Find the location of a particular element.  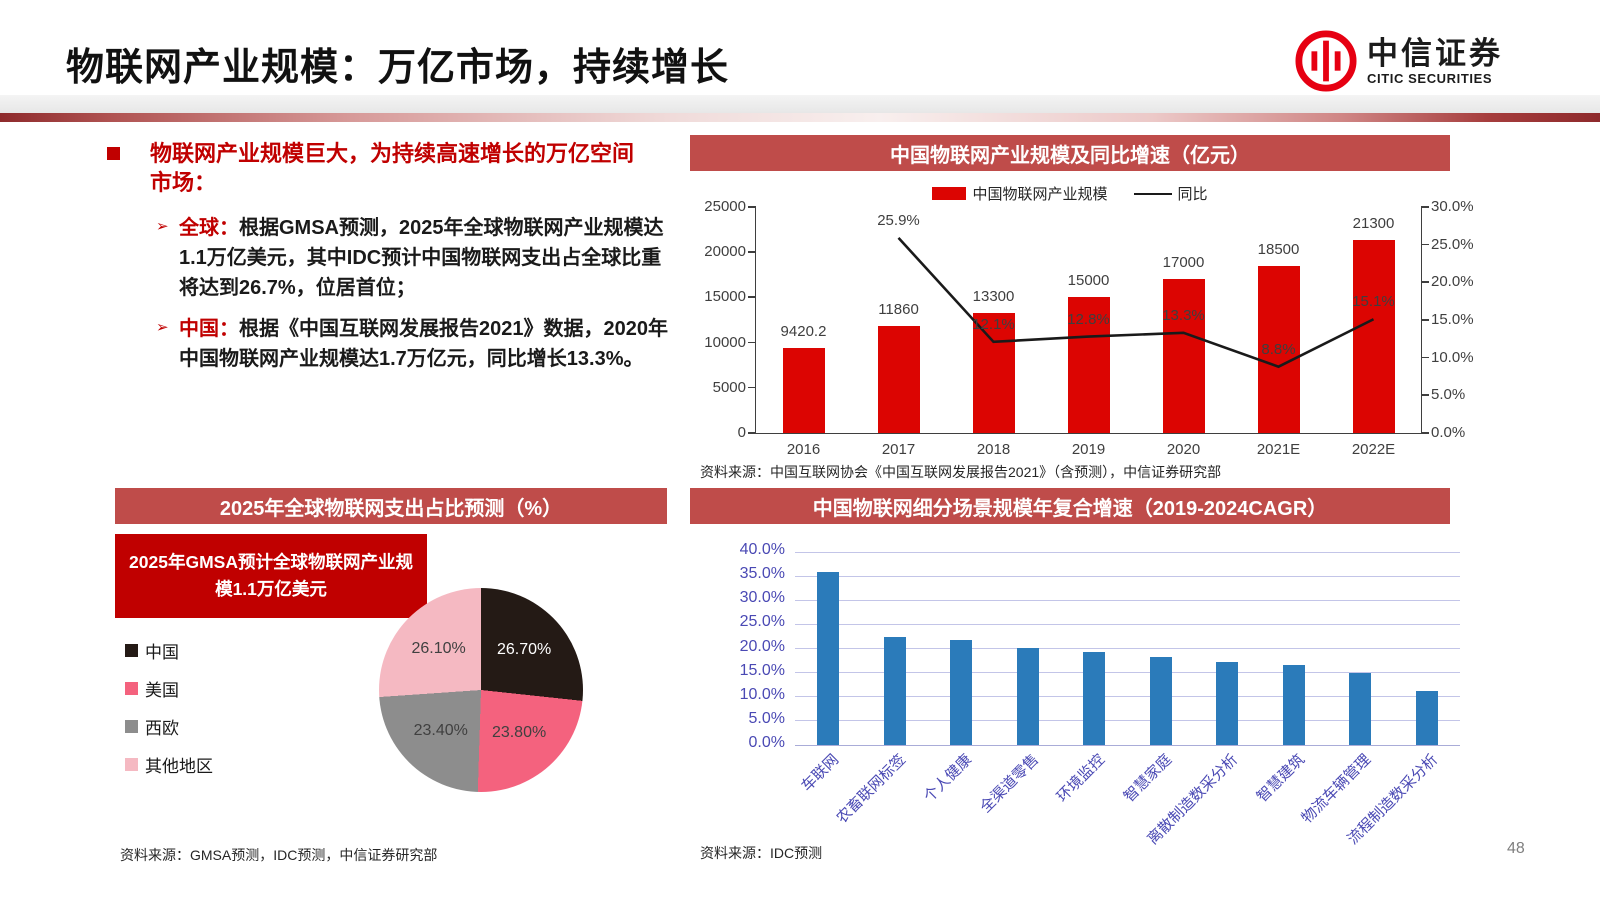

bar-value-label: 17000 is located at coordinates (1183, 263).